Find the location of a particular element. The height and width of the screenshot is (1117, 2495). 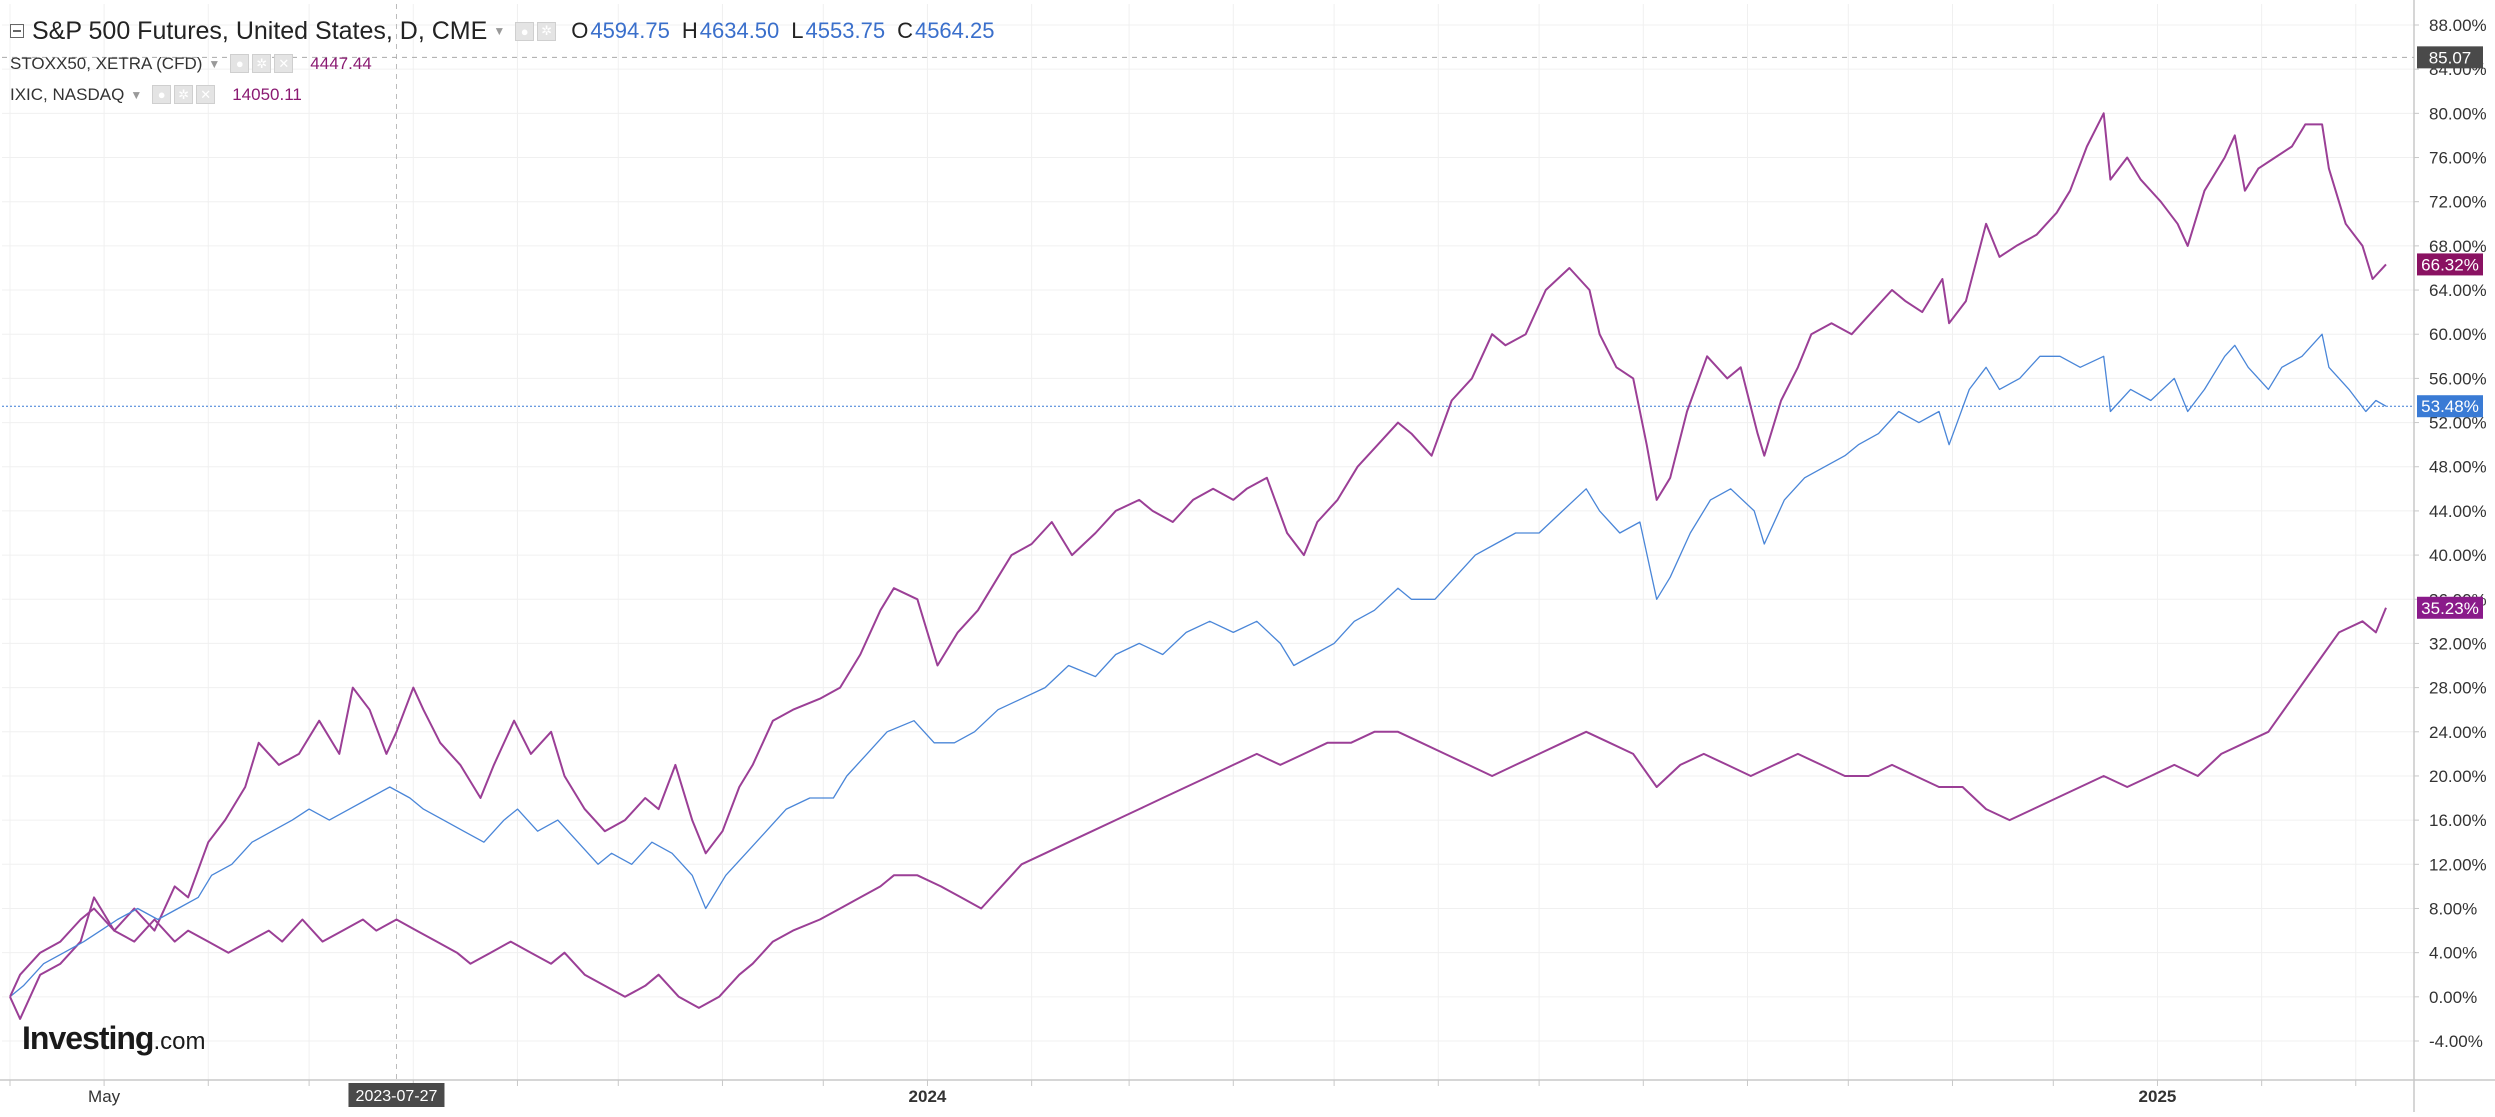

value-badge-label-sp500: 53.48% is located at coordinates (2450, 406).